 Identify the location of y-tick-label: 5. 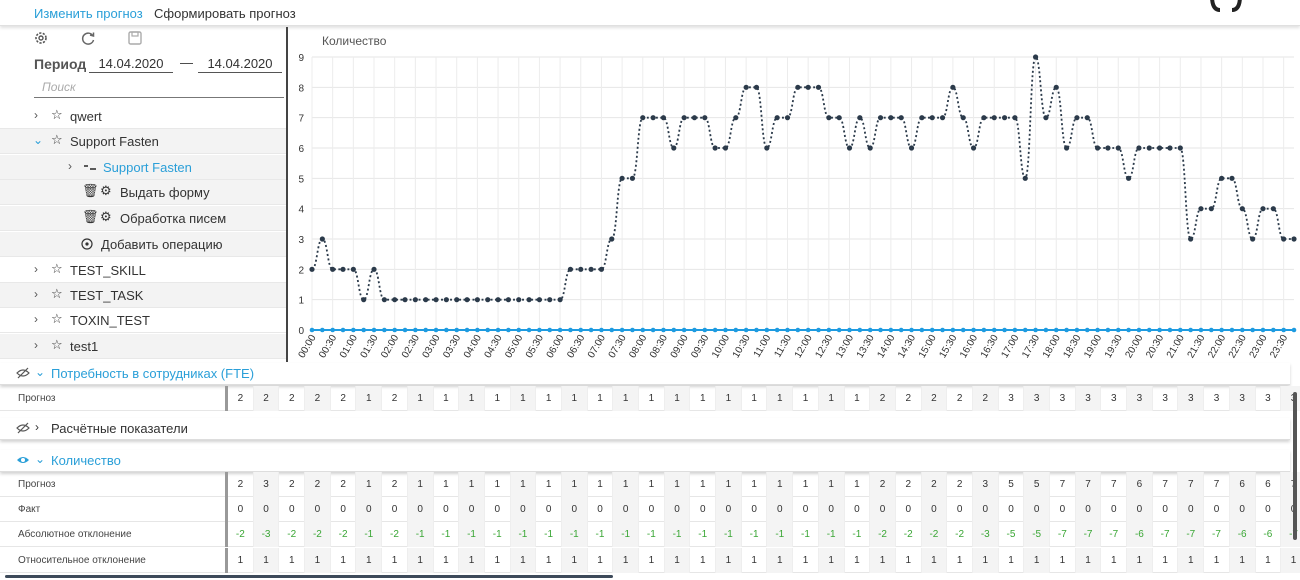
(301, 179).